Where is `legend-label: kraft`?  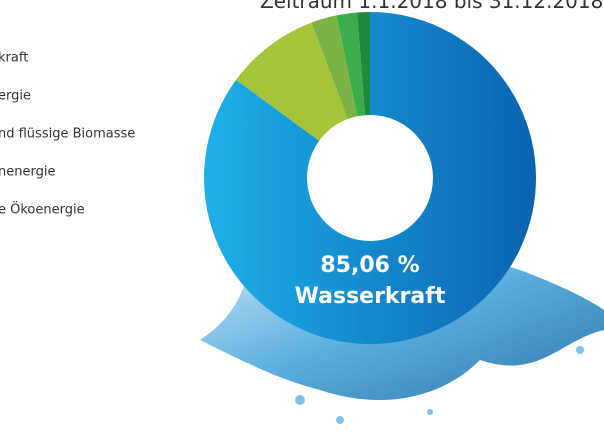 legend-label: kraft is located at coordinates (14, 58).